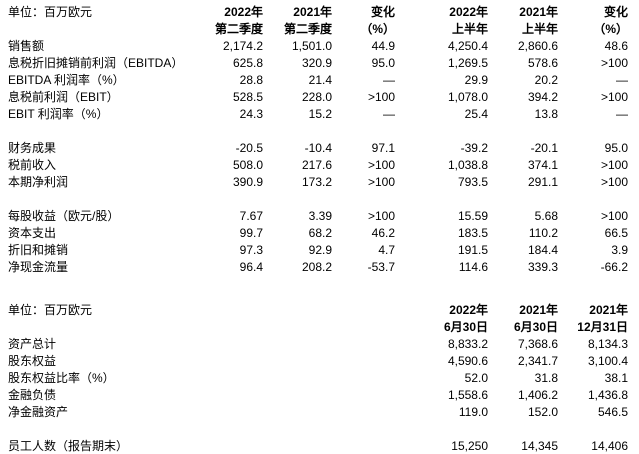  Describe the element at coordinates (251, 80) in the screenshot. I see `cell-value: 28.8` at that location.